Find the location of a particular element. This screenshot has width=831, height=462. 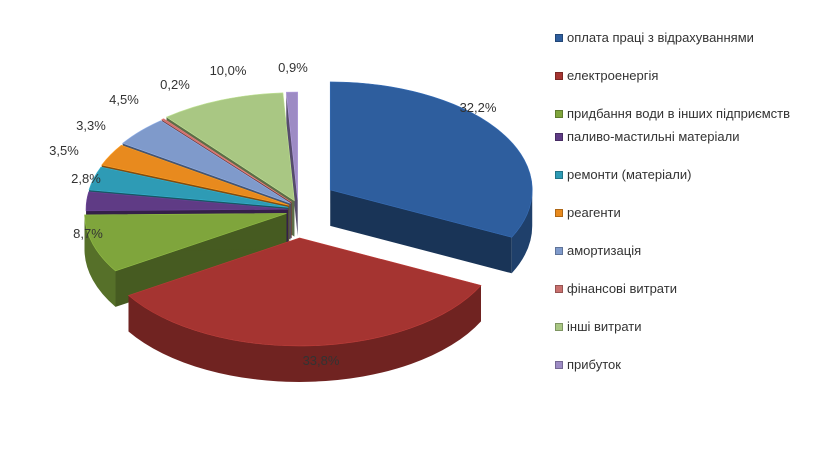

legend-item: оплата праці з відрахуваннями is located at coordinates (688, 38).